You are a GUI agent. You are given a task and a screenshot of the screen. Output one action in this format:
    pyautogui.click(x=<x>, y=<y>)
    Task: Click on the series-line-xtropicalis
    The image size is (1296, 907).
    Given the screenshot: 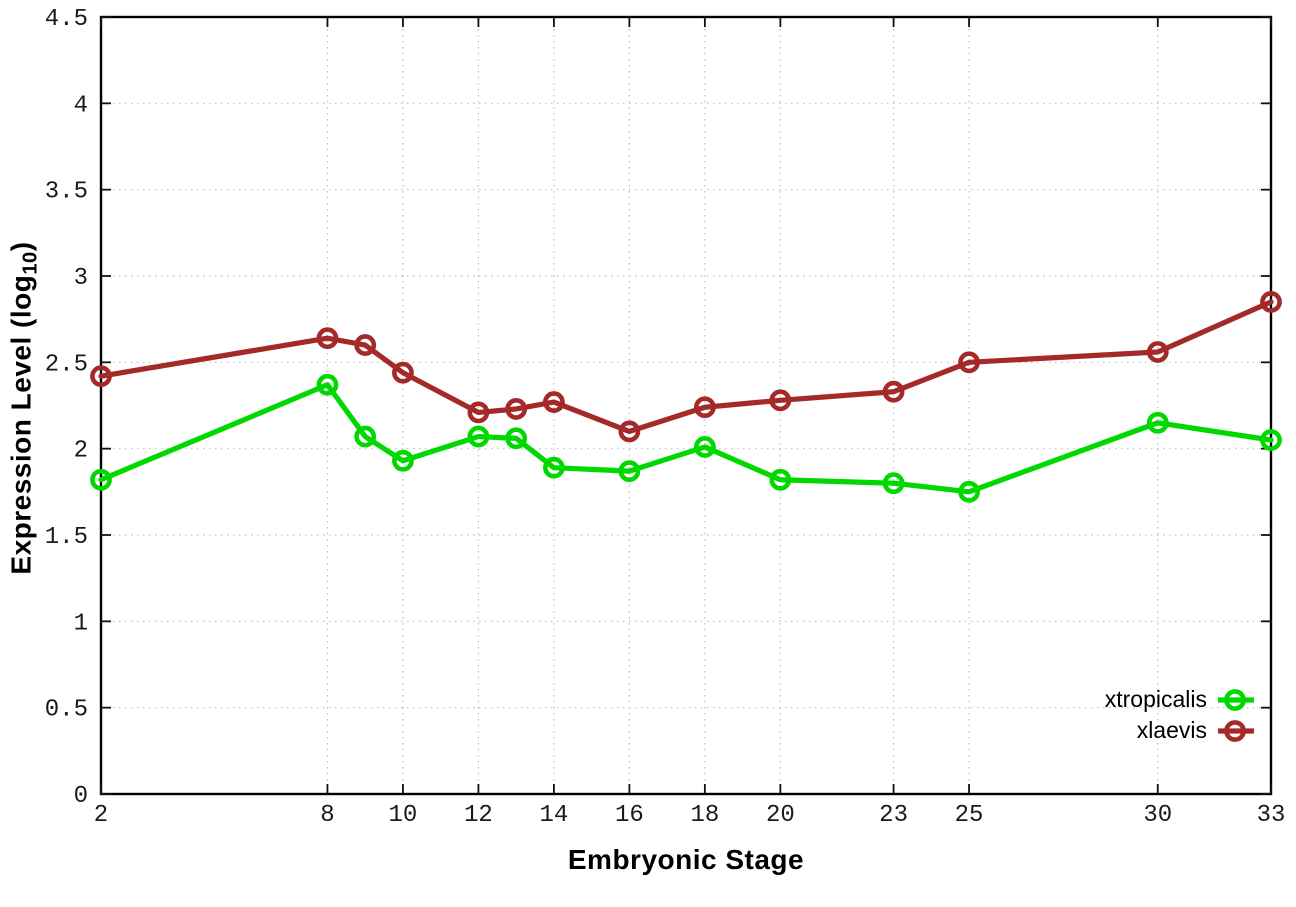 What is the action you would take?
    pyautogui.click(x=686, y=438)
    